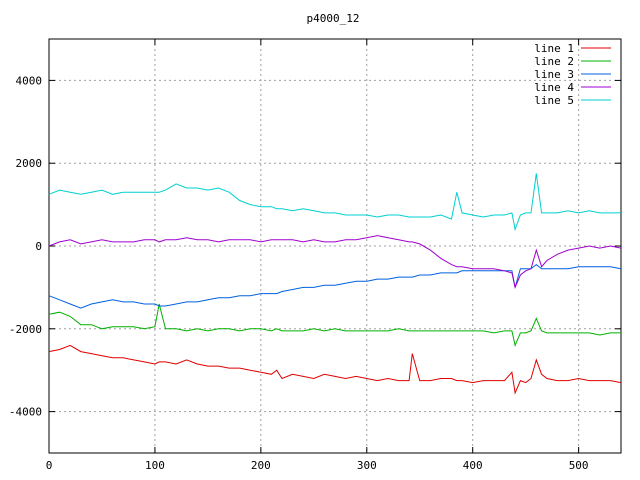  What do you see at coordinates (155, 465) in the screenshot?
I see `x-tick-label: 100` at bounding box center [155, 465].